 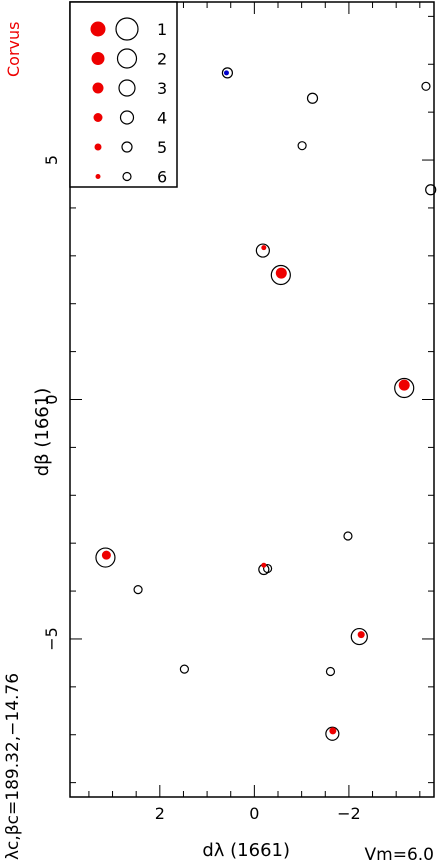 I want to click on legend-label: 2, so click(x=162, y=59).